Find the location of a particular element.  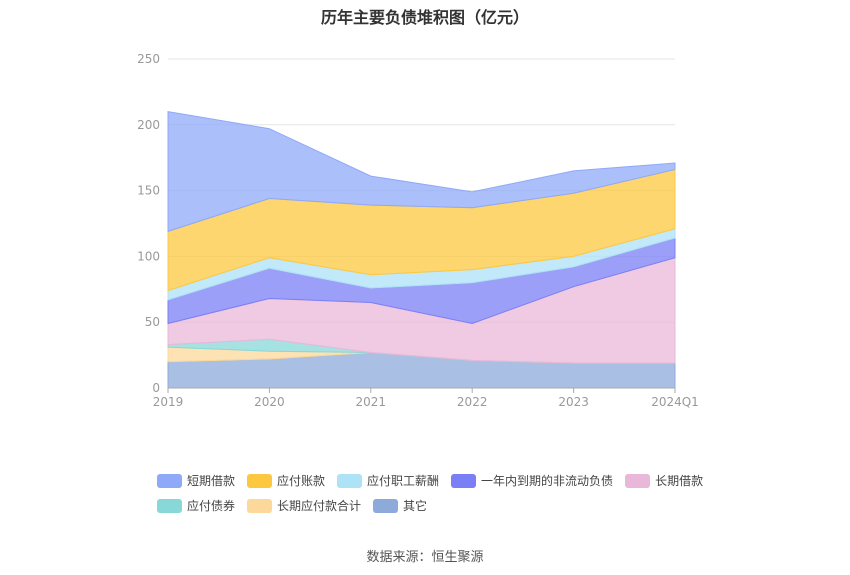

legend-item: 应付职工薪酬 is located at coordinates (388, 480).